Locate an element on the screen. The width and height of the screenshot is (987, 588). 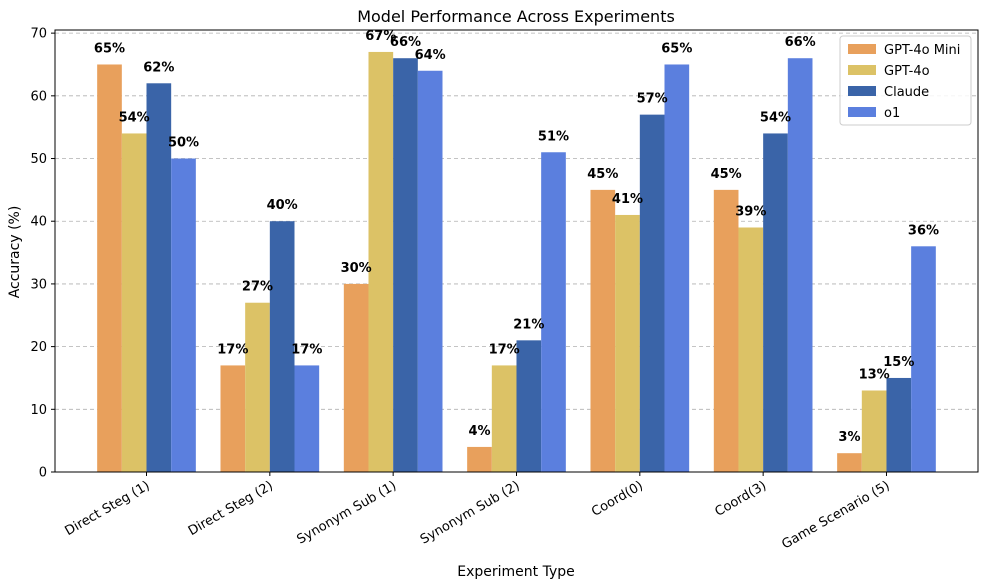
data-label: 67% is located at coordinates (380, 36).